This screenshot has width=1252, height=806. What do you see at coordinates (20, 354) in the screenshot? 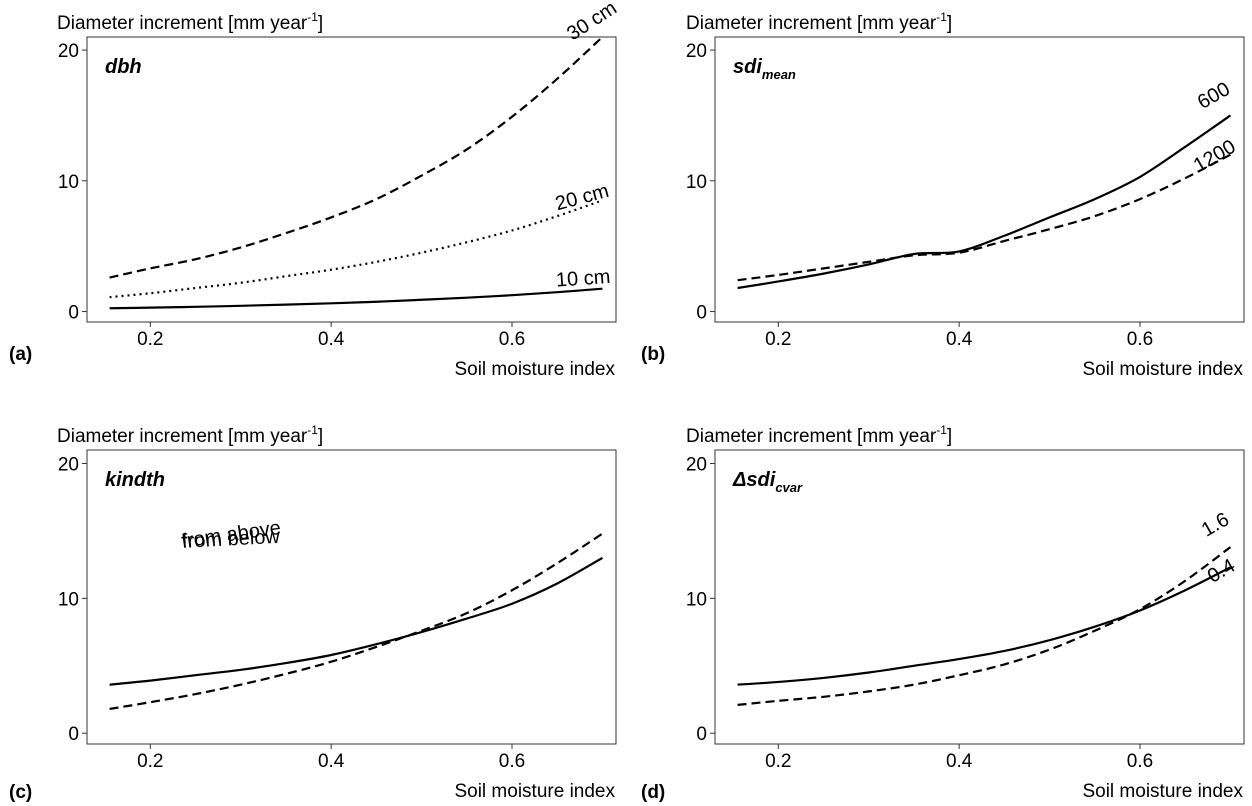
I see `panel-label: (a)` at bounding box center [20, 354].